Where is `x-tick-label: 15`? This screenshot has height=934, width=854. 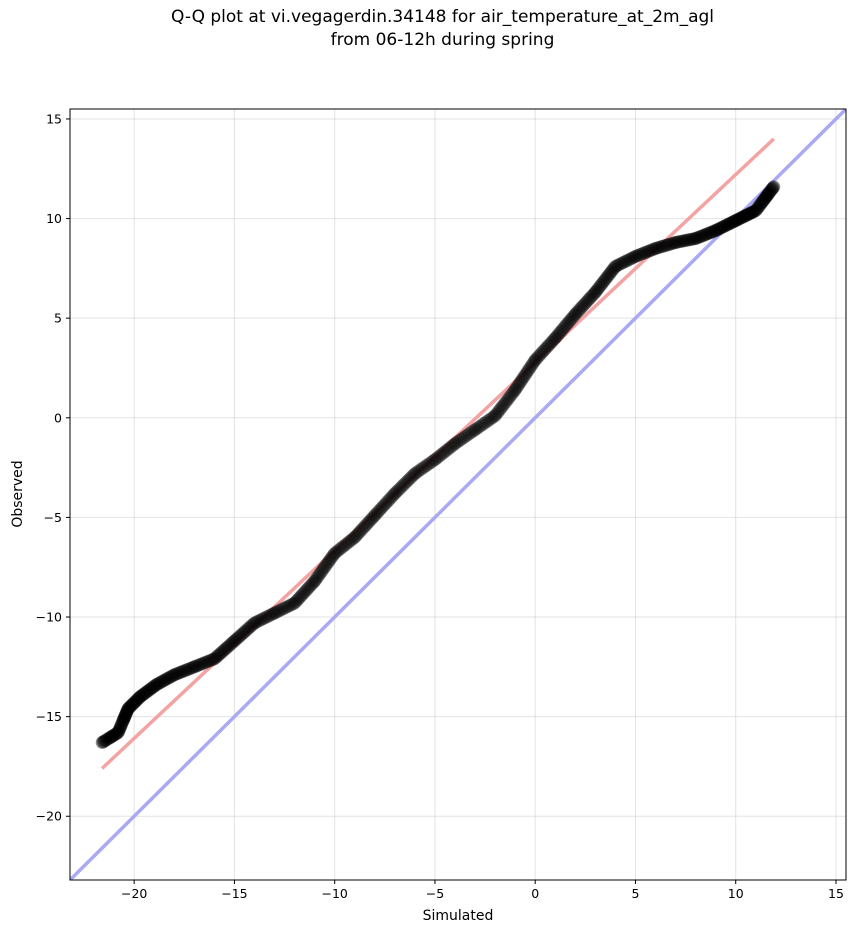
x-tick-label: 15 is located at coordinates (836, 893).